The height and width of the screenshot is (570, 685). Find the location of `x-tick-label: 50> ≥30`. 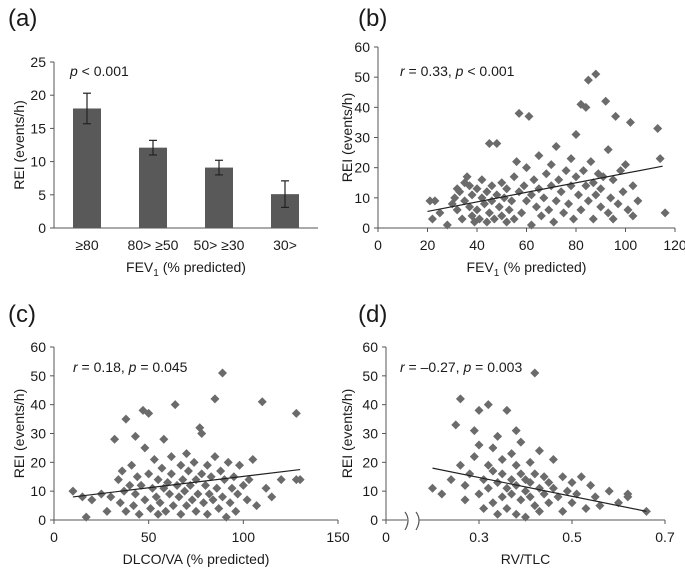

x-tick-label: 50> ≥30 is located at coordinates (219, 245).